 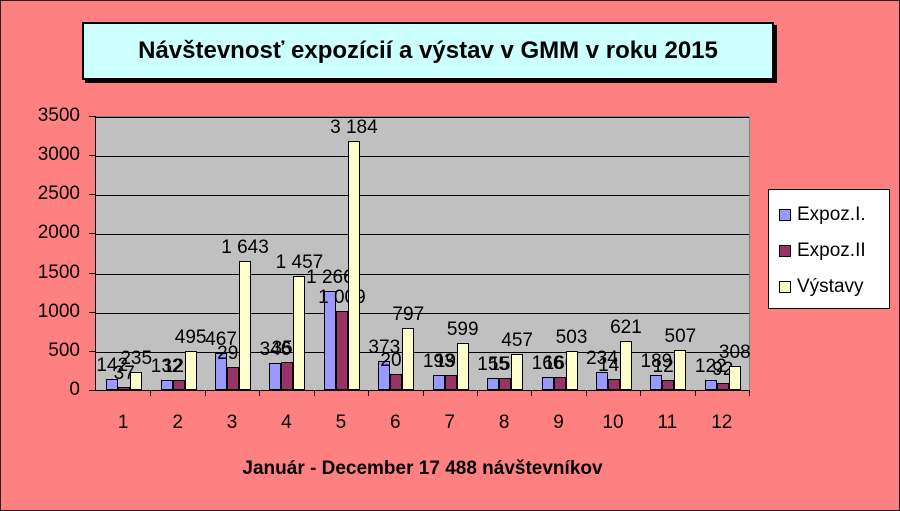 What do you see at coordinates (221, 340) in the screenshot?
I see `data-label: 467` at bounding box center [221, 340].